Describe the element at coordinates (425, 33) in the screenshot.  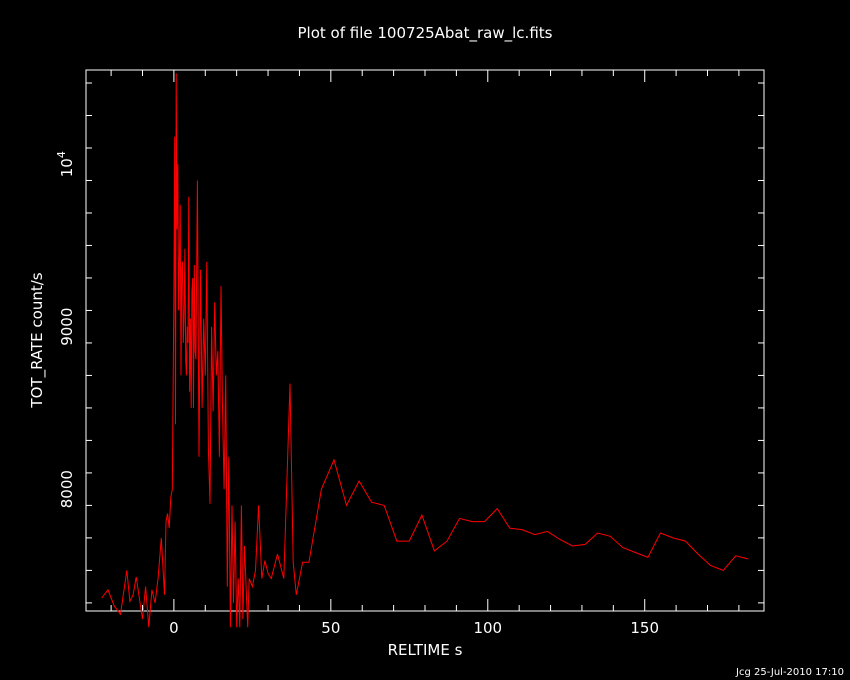
I see `chart-title: Plot of file 100725Abat_raw_lc.fits` at that location.